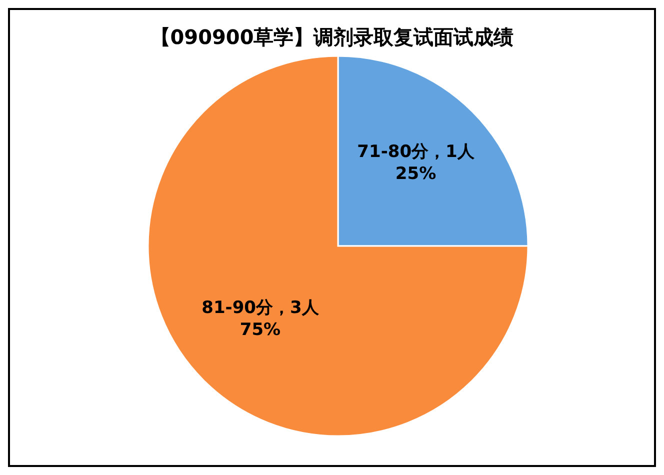 The width and height of the screenshot is (664, 475). I want to click on slice-label: 71-80分，1人 25%, so click(416, 163).